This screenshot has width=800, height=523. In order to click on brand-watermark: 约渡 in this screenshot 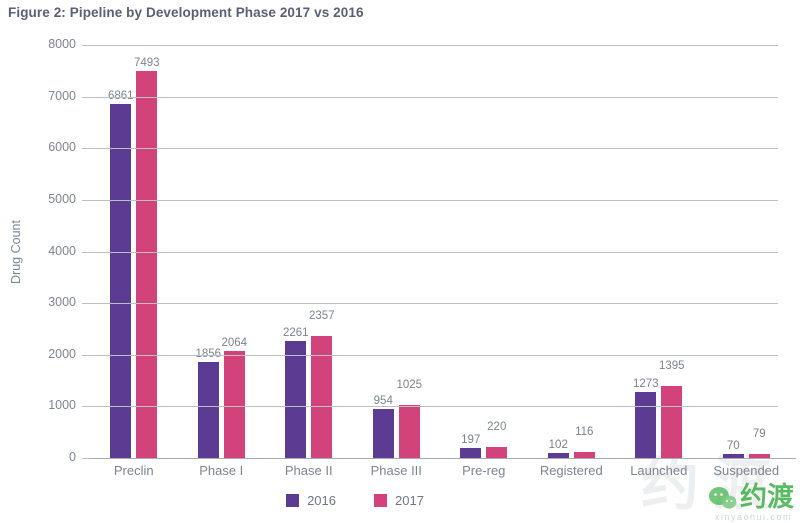, I will do `click(751, 497)`.